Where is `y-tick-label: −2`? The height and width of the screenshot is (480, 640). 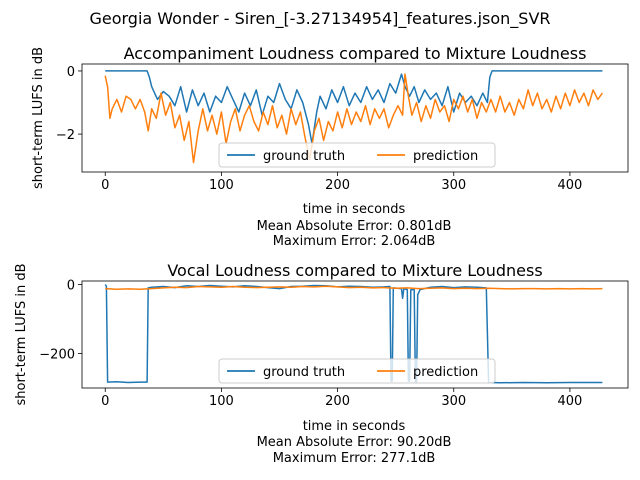 y-tick-label: −2 is located at coordinates (65, 135).